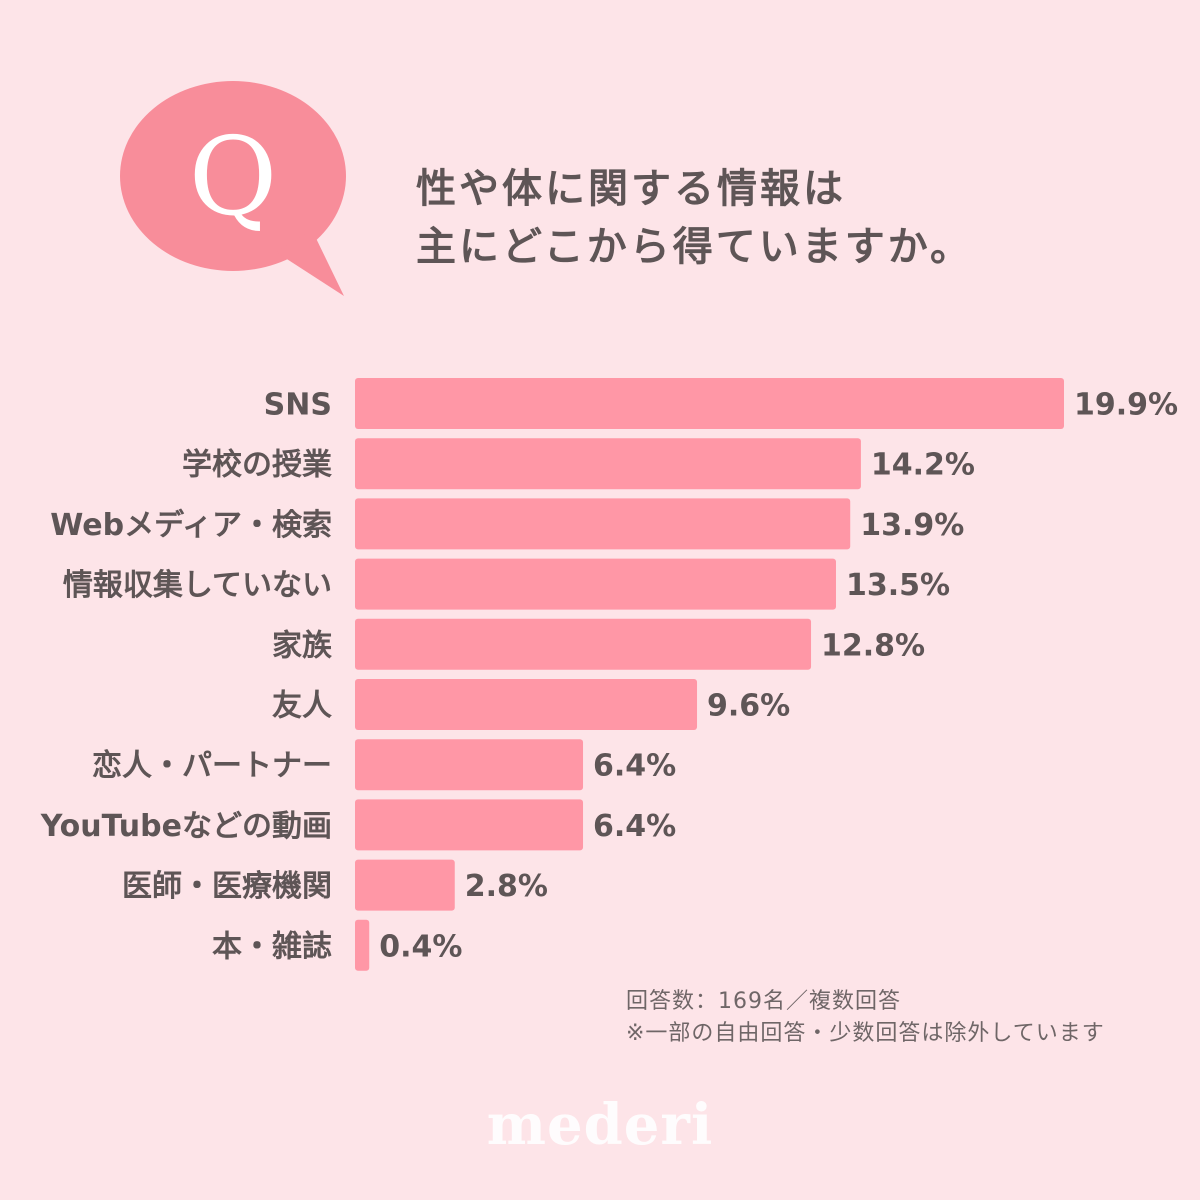 This screenshot has width=1200, height=1200. What do you see at coordinates (298, 405) in the screenshot?
I see `category-label-1: SNS` at bounding box center [298, 405].